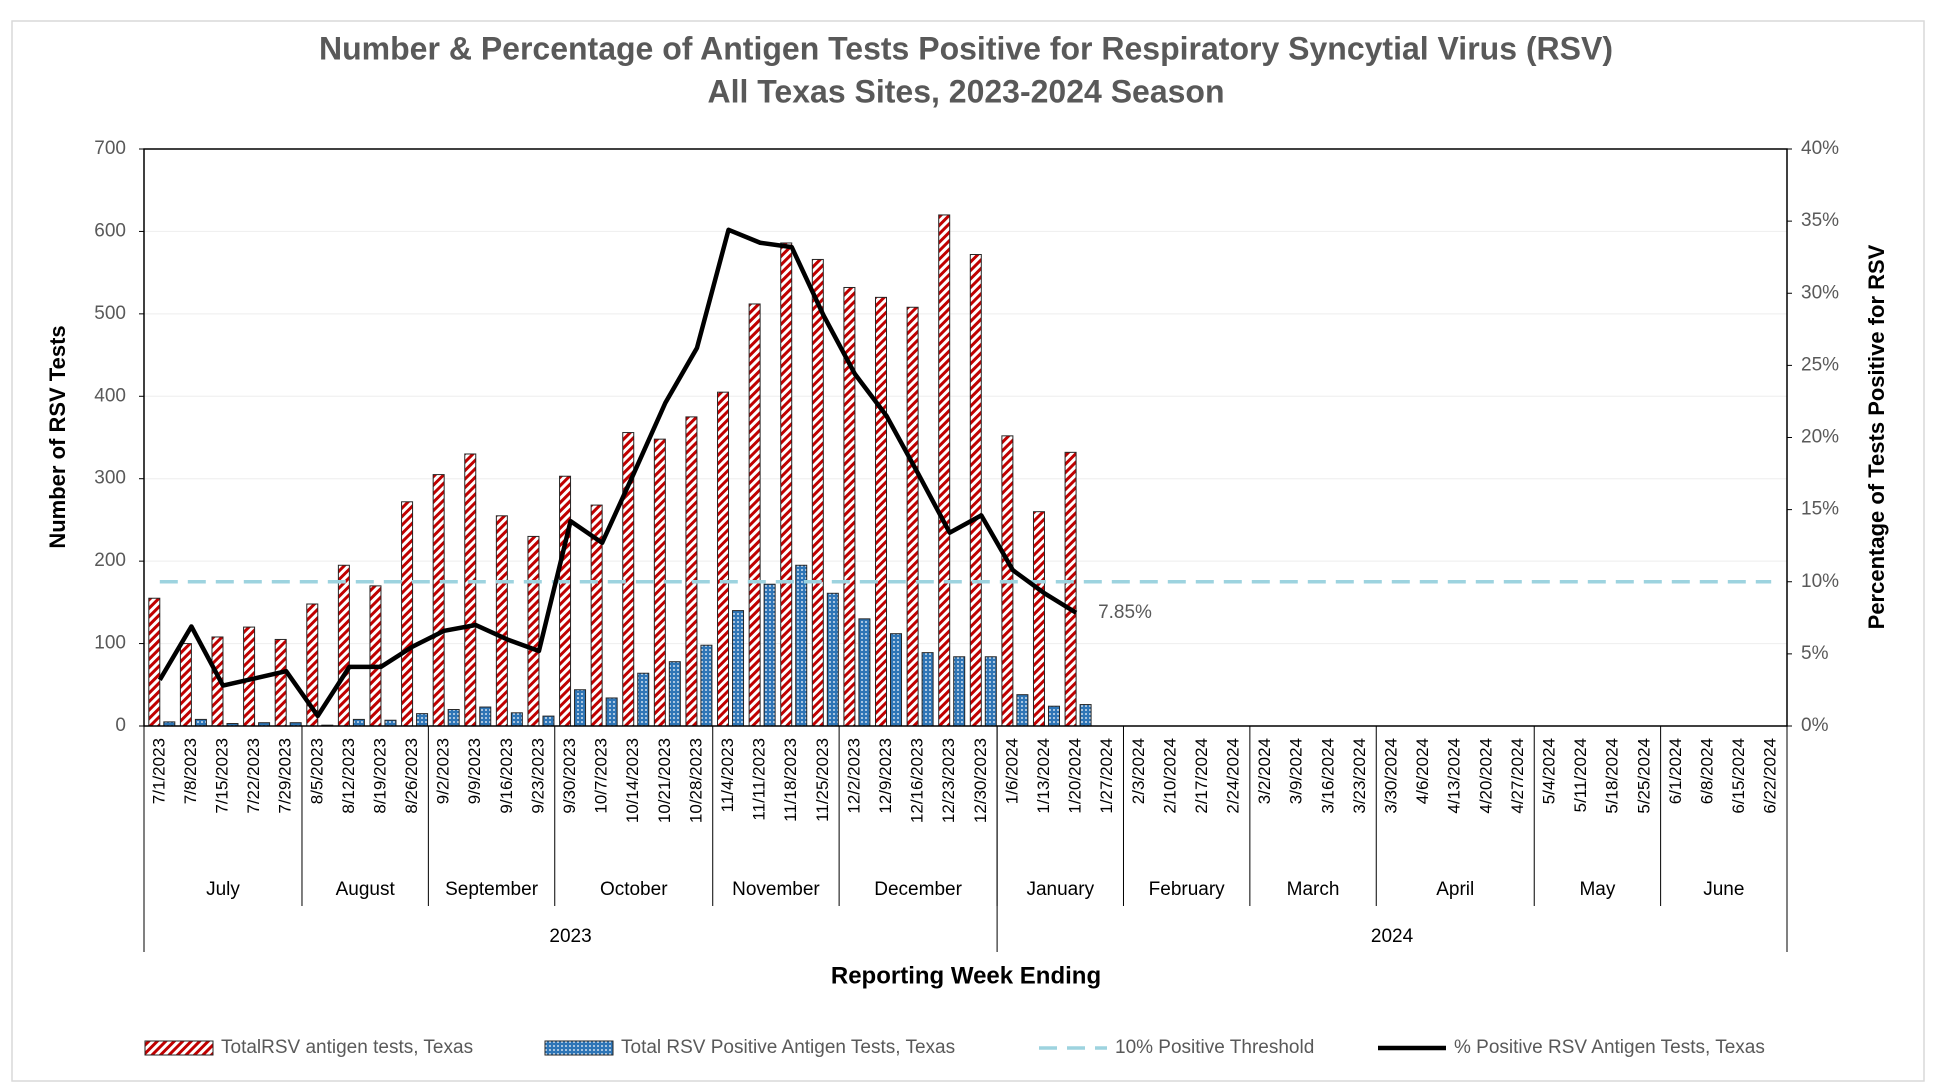  I want to click on y2-tick-label: 10%, so click(1820, 581).